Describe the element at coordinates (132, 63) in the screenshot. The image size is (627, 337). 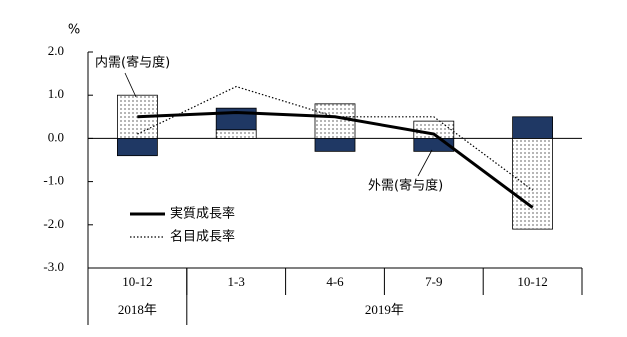
I see `annotation: 内需(寄与度)` at that location.